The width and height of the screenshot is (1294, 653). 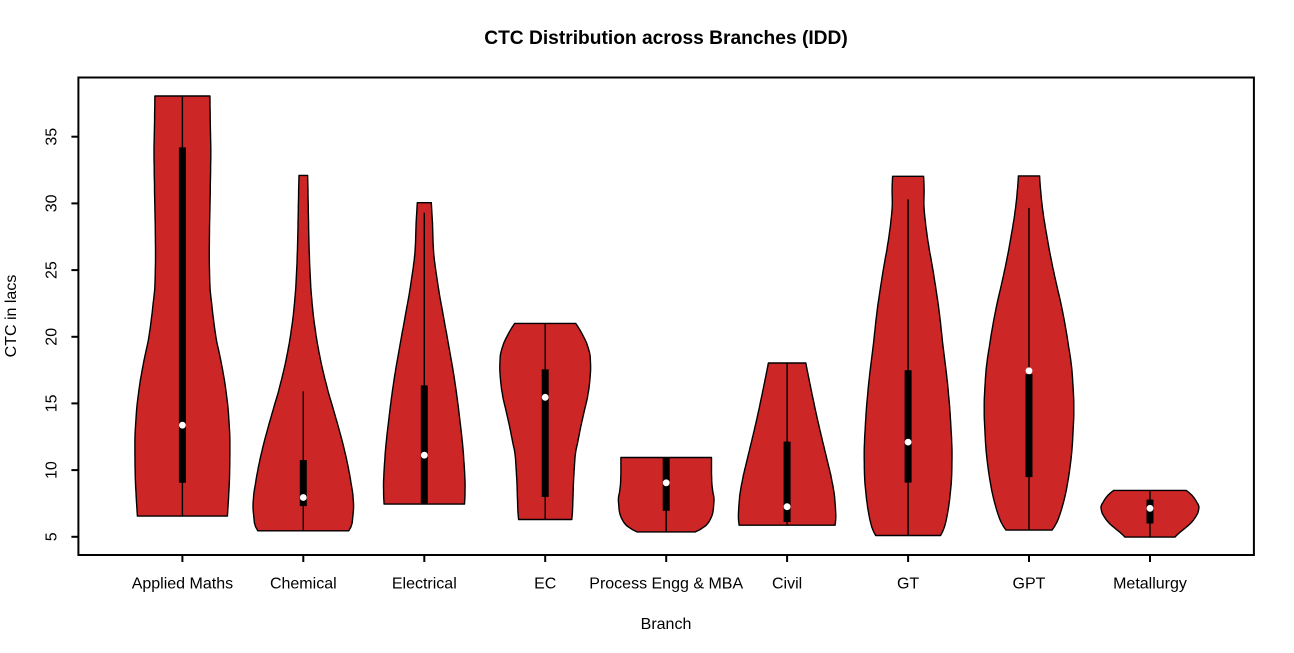 I want to click on svg-text: 35, so click(x=52, y=137).